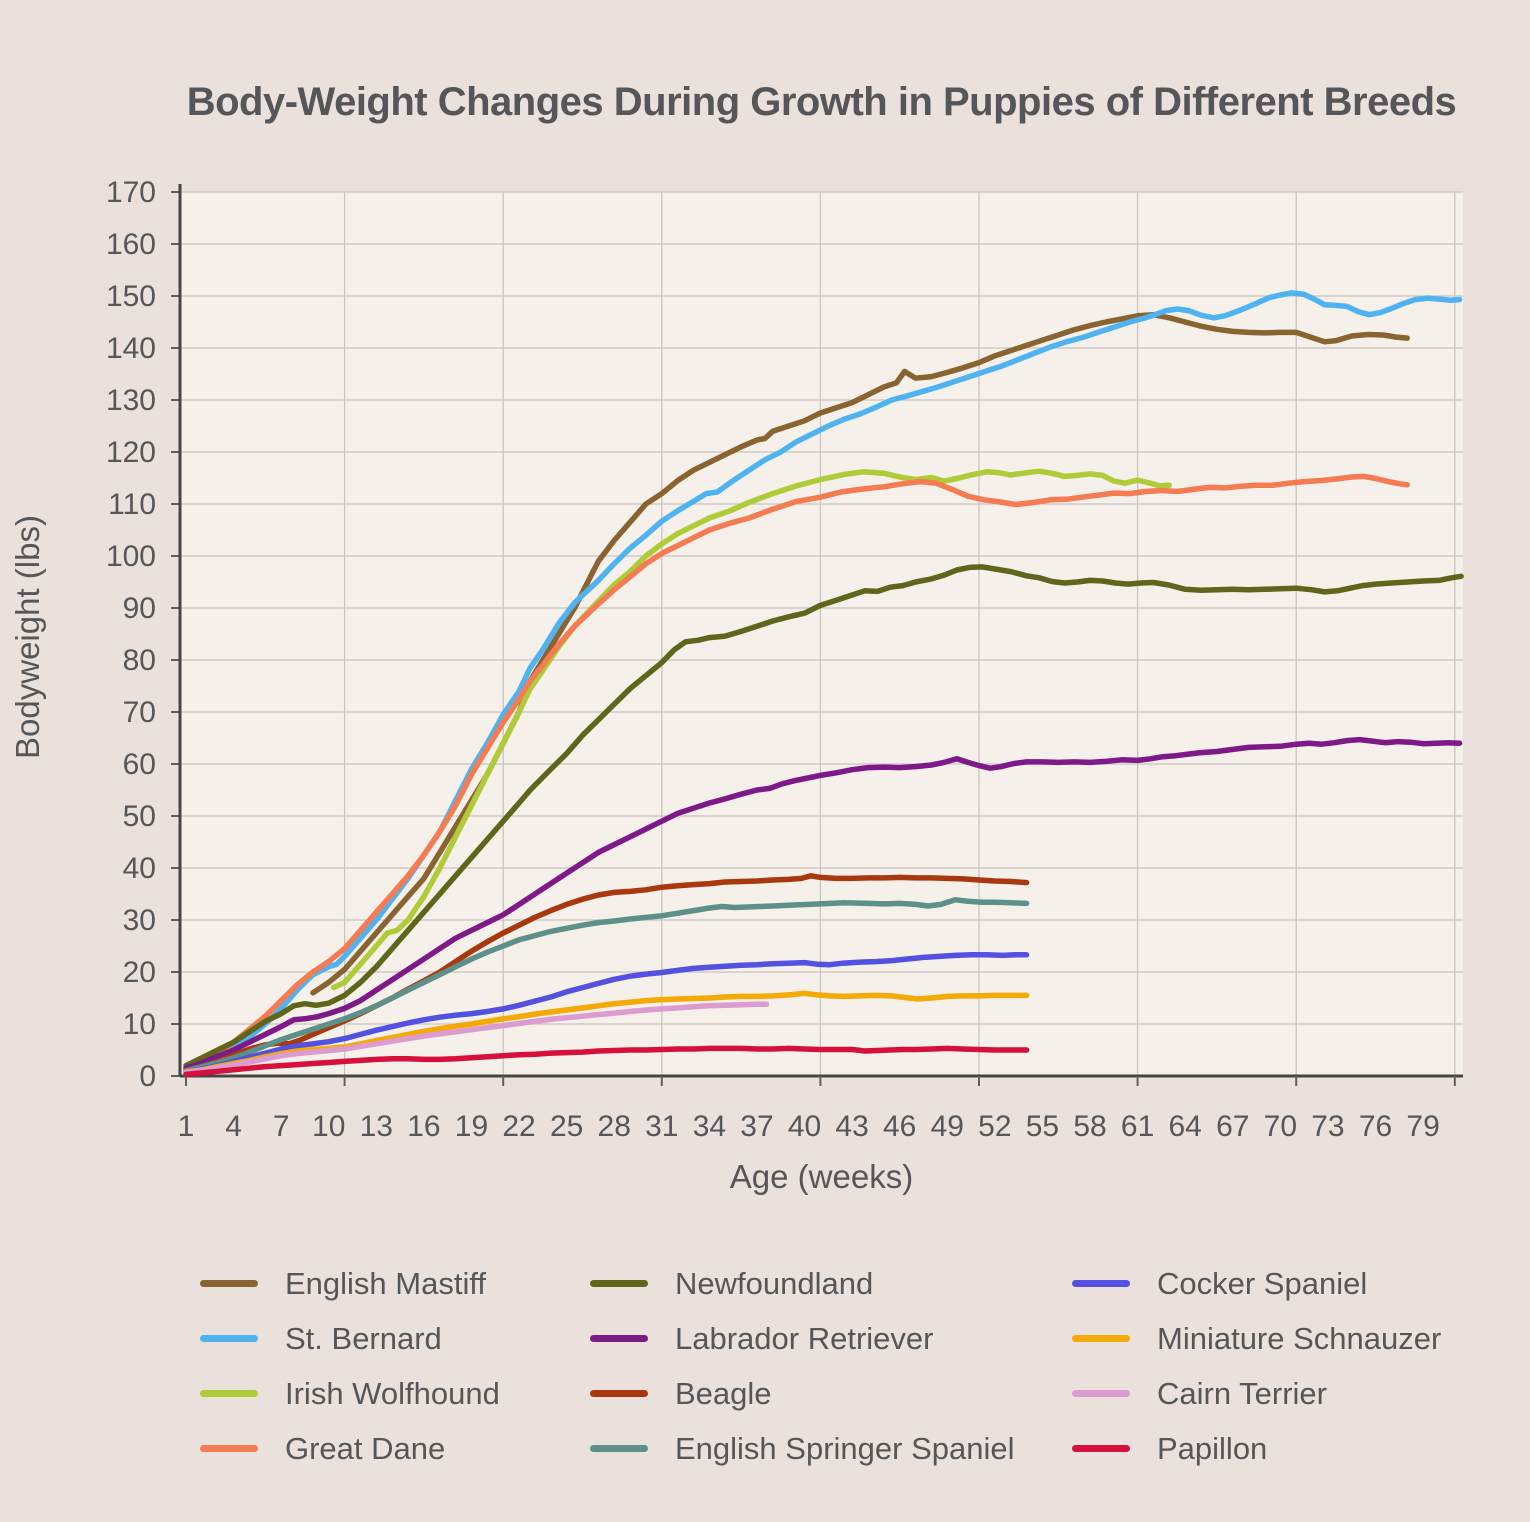 Image resolution: width=1530 pixels, height=1522 pixels. Describe the element at coordinates (661, 1126) in the screenshot. I see `x-tick-label: 31` at that location.